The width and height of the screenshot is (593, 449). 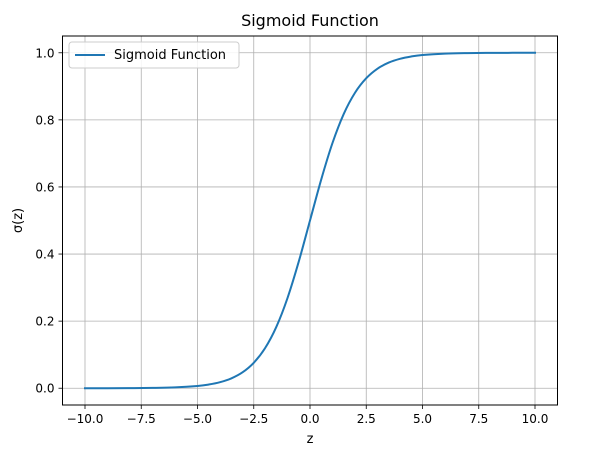 I want to click on x-tick-label: 10.0, so click(x=535, y=419).